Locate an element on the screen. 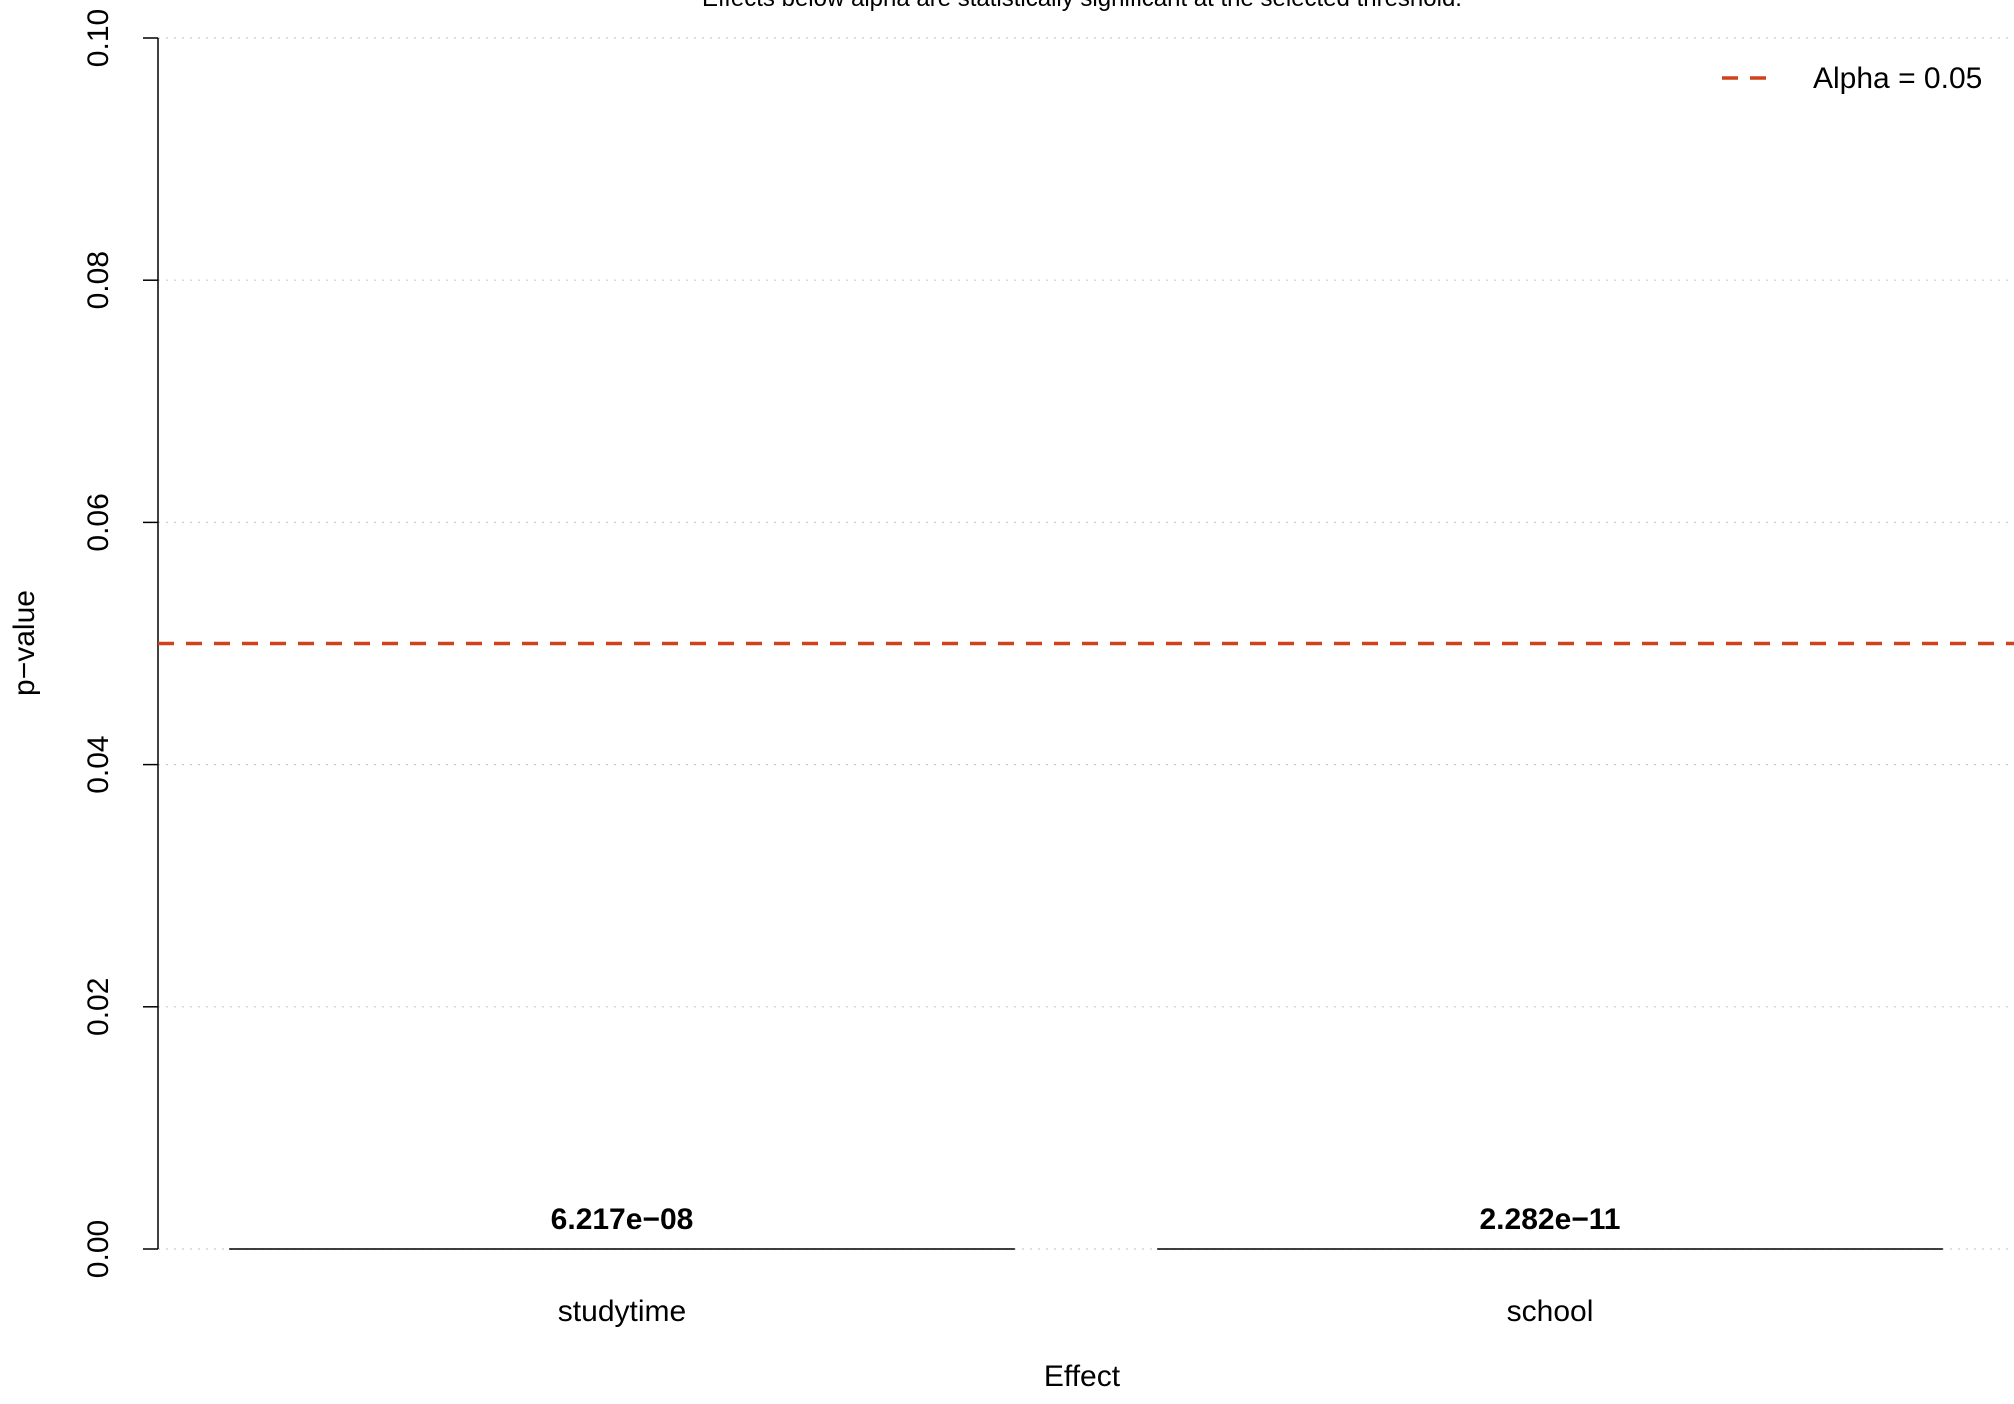 Image resolution: width=2014 pixels, height=1404 pixels. y-axis: 0.00 0.02 0.04 0.06 0.08 0.10 is located at coordinates (120, 643).